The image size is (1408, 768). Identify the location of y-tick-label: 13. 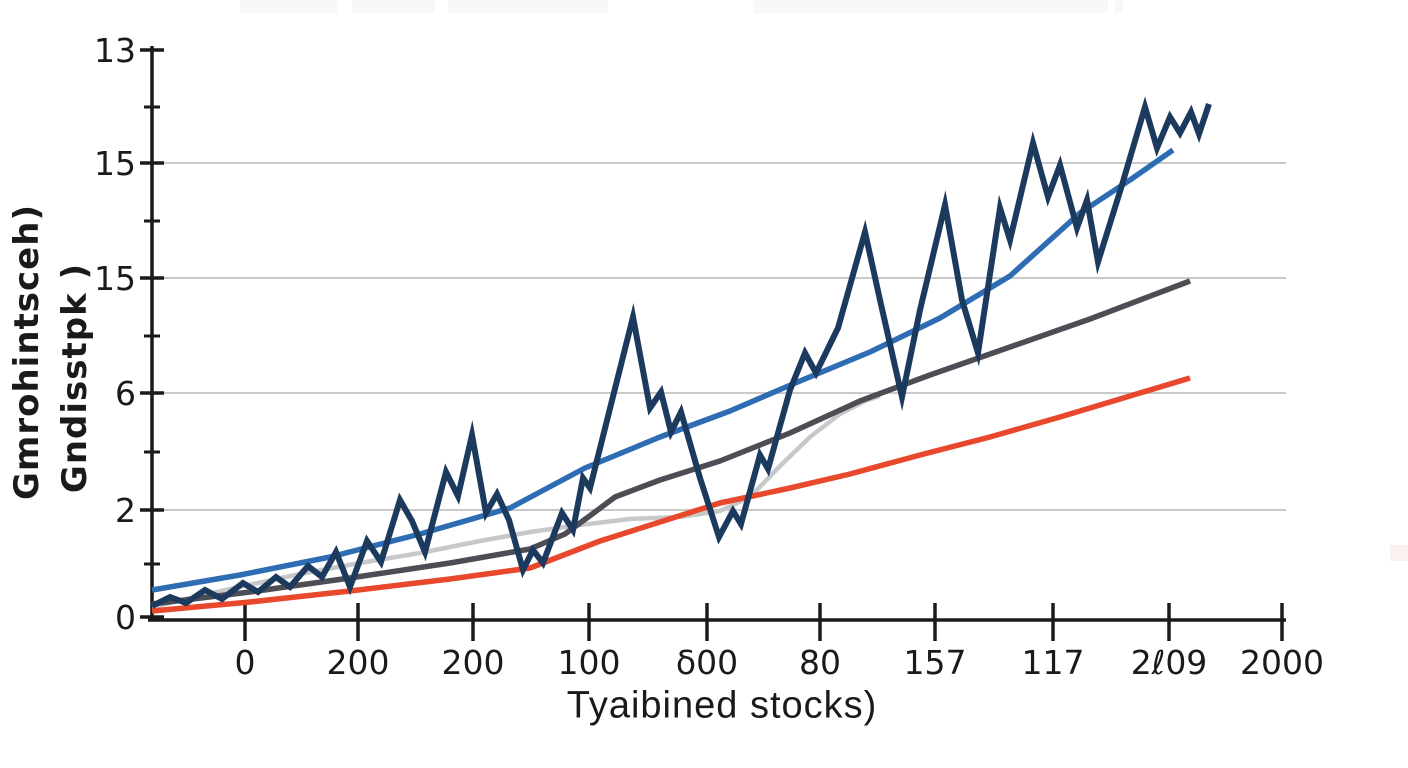
(115, 50).